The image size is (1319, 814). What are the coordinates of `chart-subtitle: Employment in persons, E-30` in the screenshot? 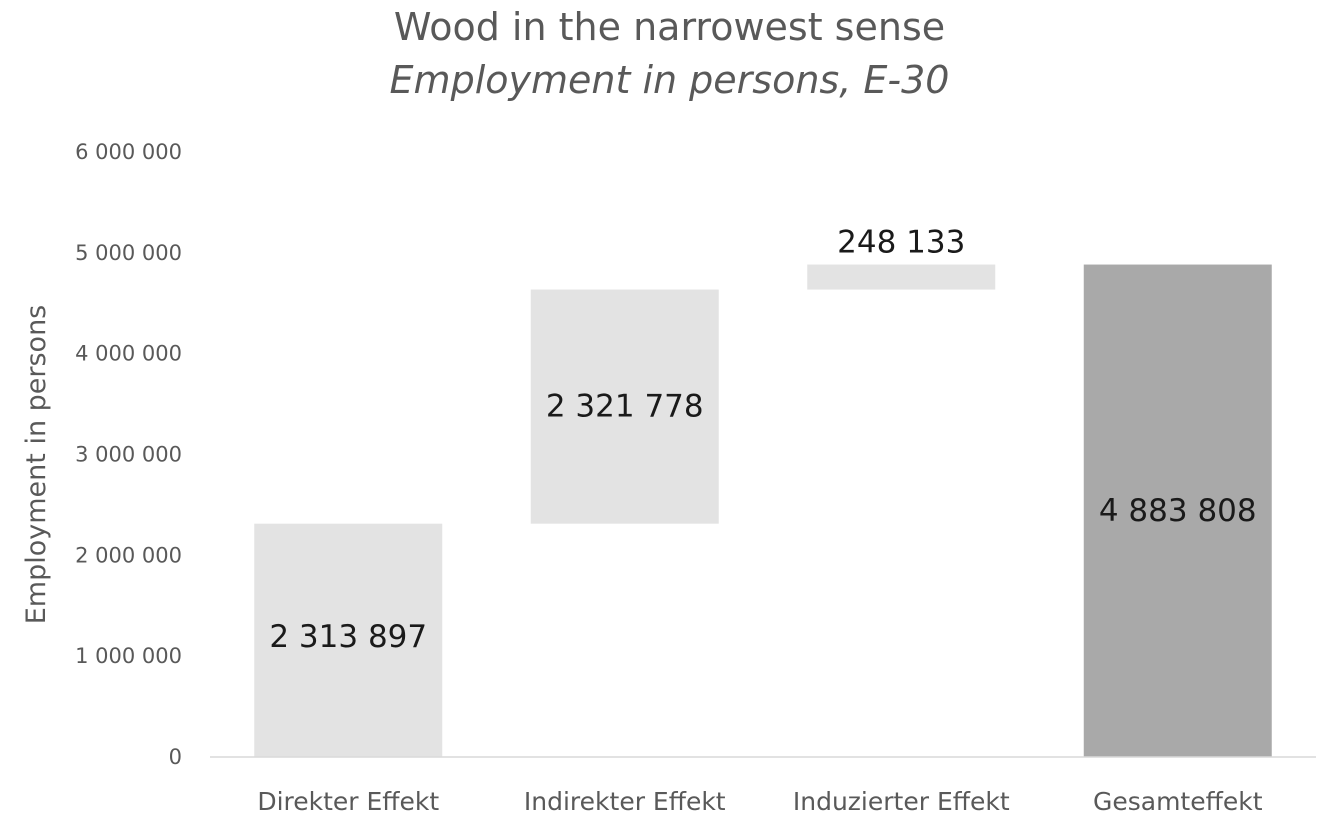 It's located at (669, 80).